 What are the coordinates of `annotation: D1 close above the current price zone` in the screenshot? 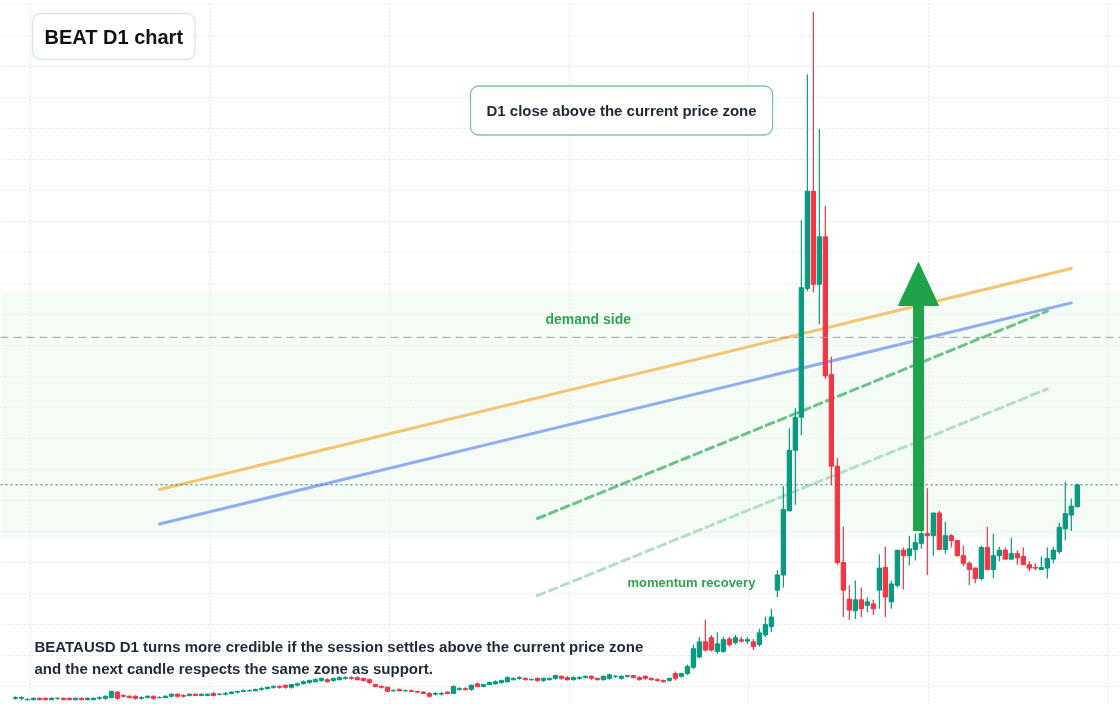 It's located at (621, 110).